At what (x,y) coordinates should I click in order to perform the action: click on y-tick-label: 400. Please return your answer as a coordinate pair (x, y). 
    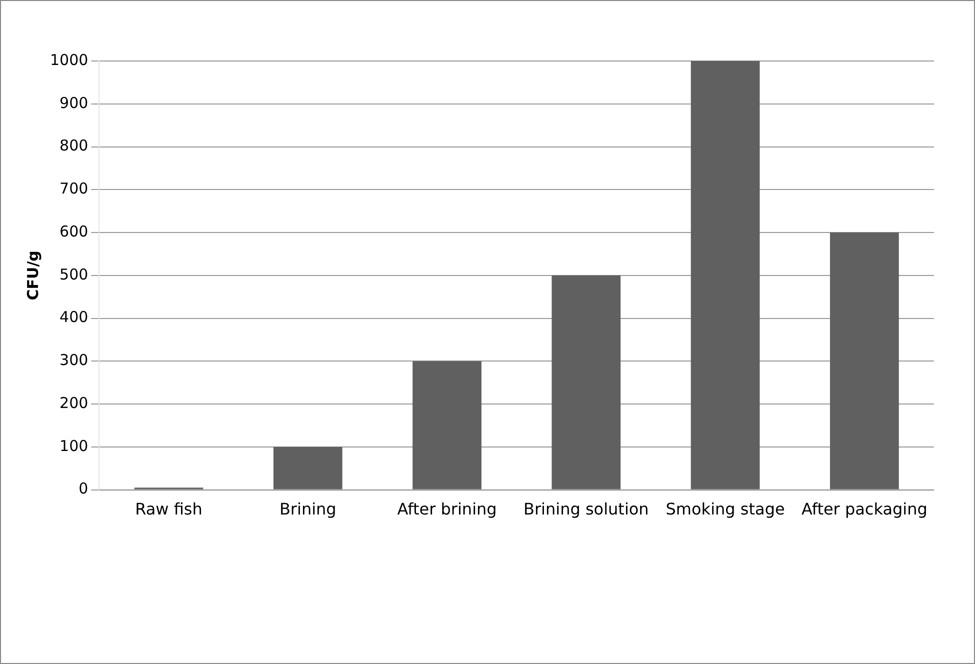
    Looking at the image, I should click on (74, 317).